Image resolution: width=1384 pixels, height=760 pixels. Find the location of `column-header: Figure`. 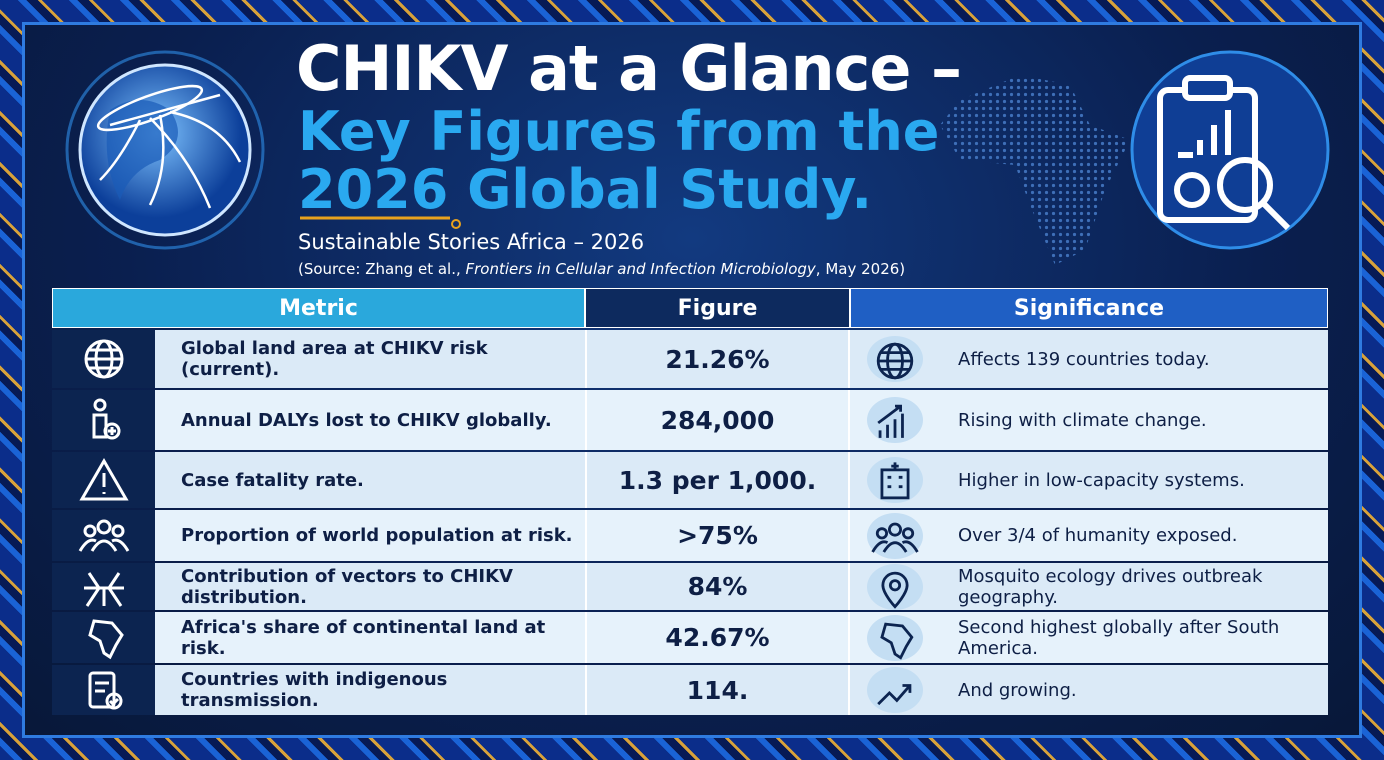

column-header: Figure is located at coordinates (717, 308).